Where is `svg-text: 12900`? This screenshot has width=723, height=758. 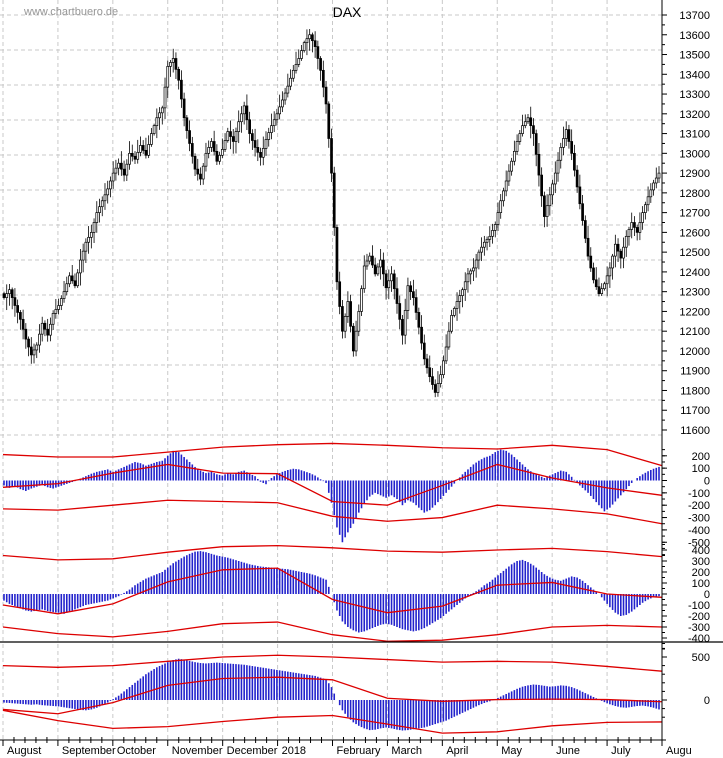 svg-text: 12900 is located at coordinates (694, 174).